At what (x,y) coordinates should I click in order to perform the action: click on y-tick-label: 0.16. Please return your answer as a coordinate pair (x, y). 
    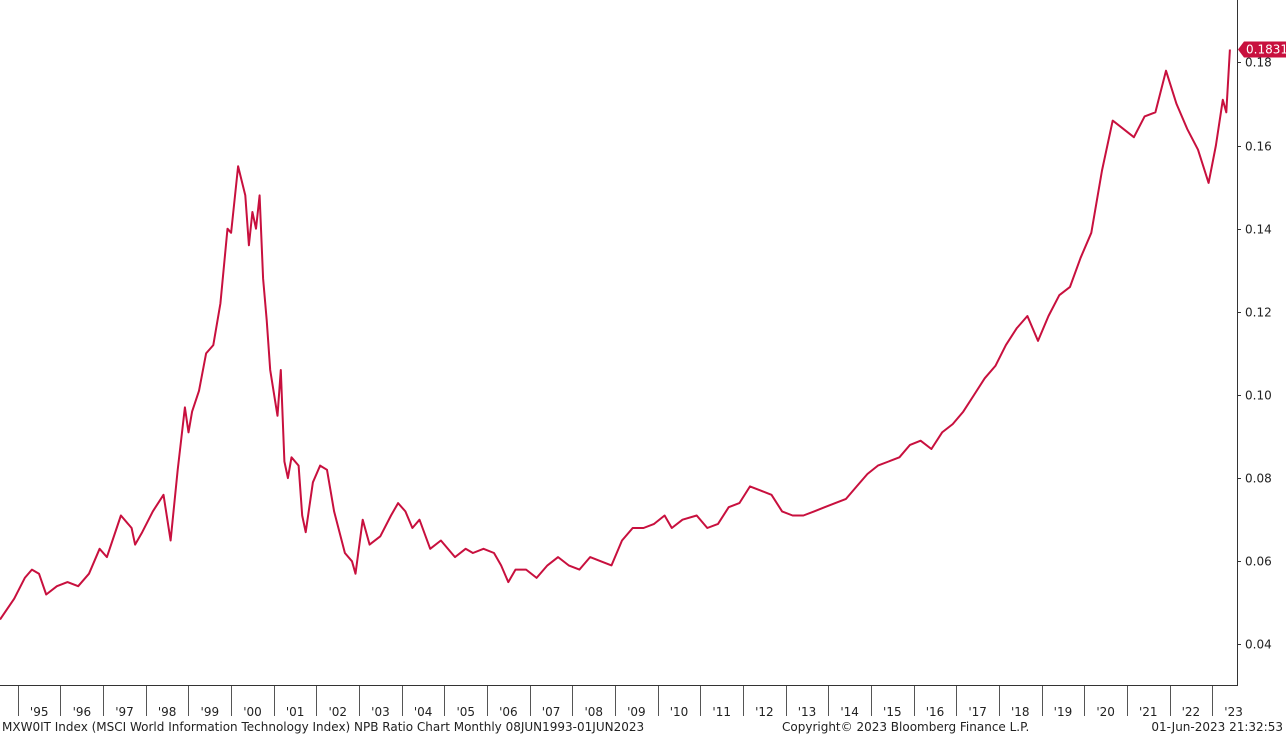
    Looking at the image, I should click on (1258, 147).